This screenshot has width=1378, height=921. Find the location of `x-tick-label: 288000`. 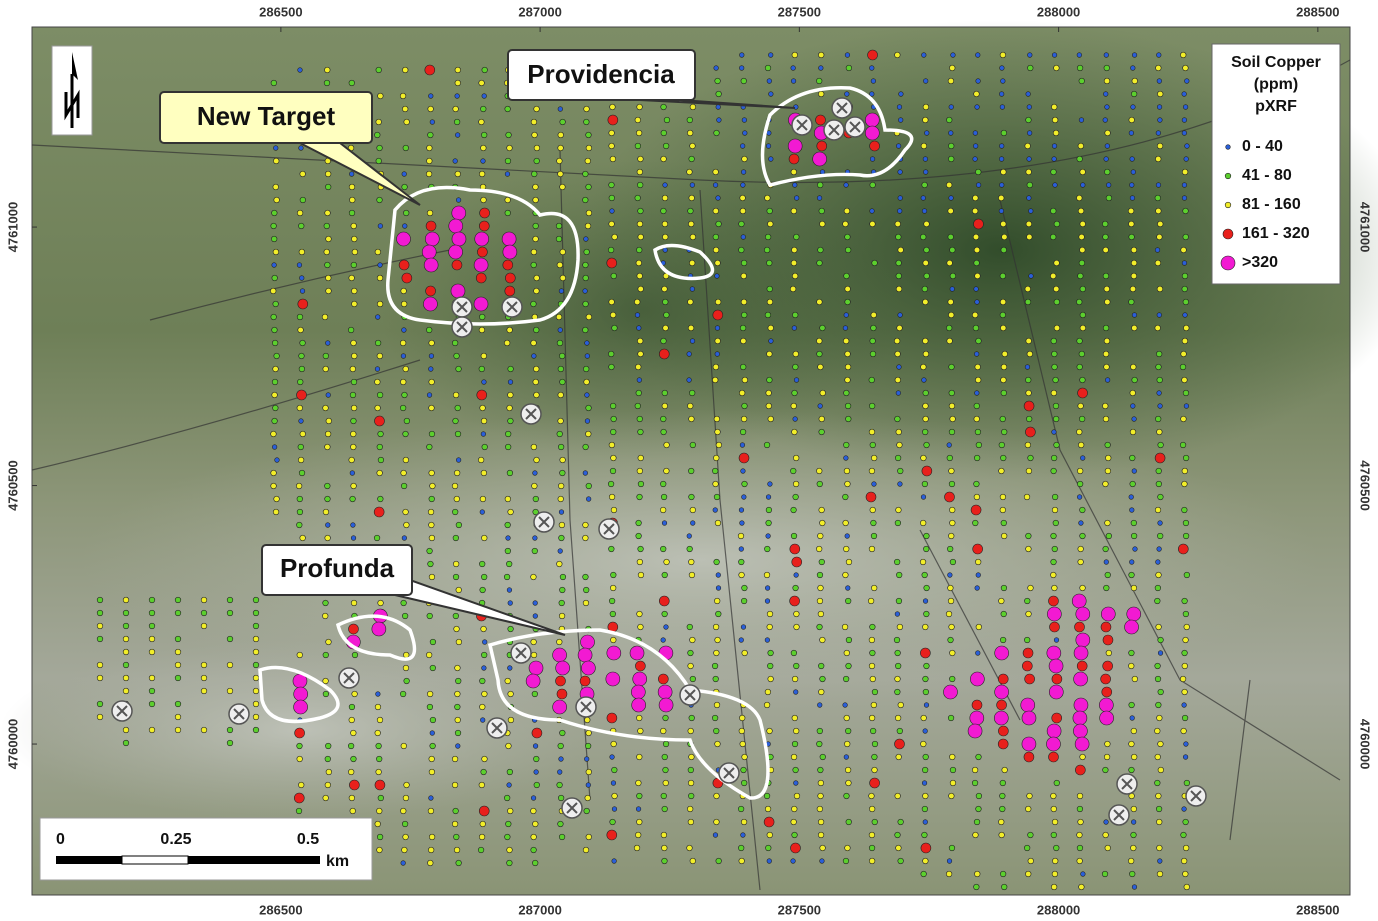

x-tick-label: 288000 is located at coordinates (1058, 909).